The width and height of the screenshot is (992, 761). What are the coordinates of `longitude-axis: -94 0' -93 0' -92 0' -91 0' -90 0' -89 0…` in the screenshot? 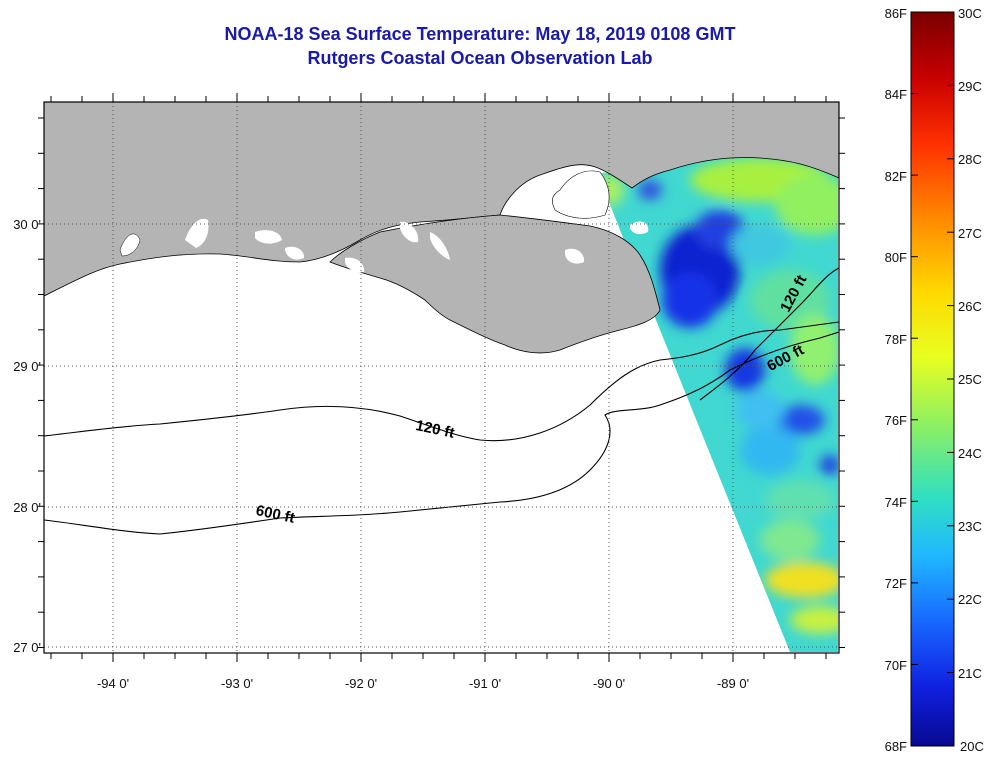 It's located at (423, 683).